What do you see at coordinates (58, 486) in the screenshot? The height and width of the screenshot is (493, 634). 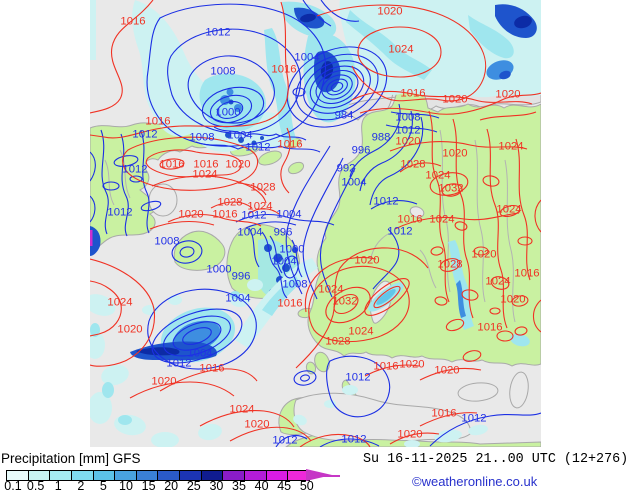 I see `colorbar-tick-label: 1` at bounding box center [58, 486].